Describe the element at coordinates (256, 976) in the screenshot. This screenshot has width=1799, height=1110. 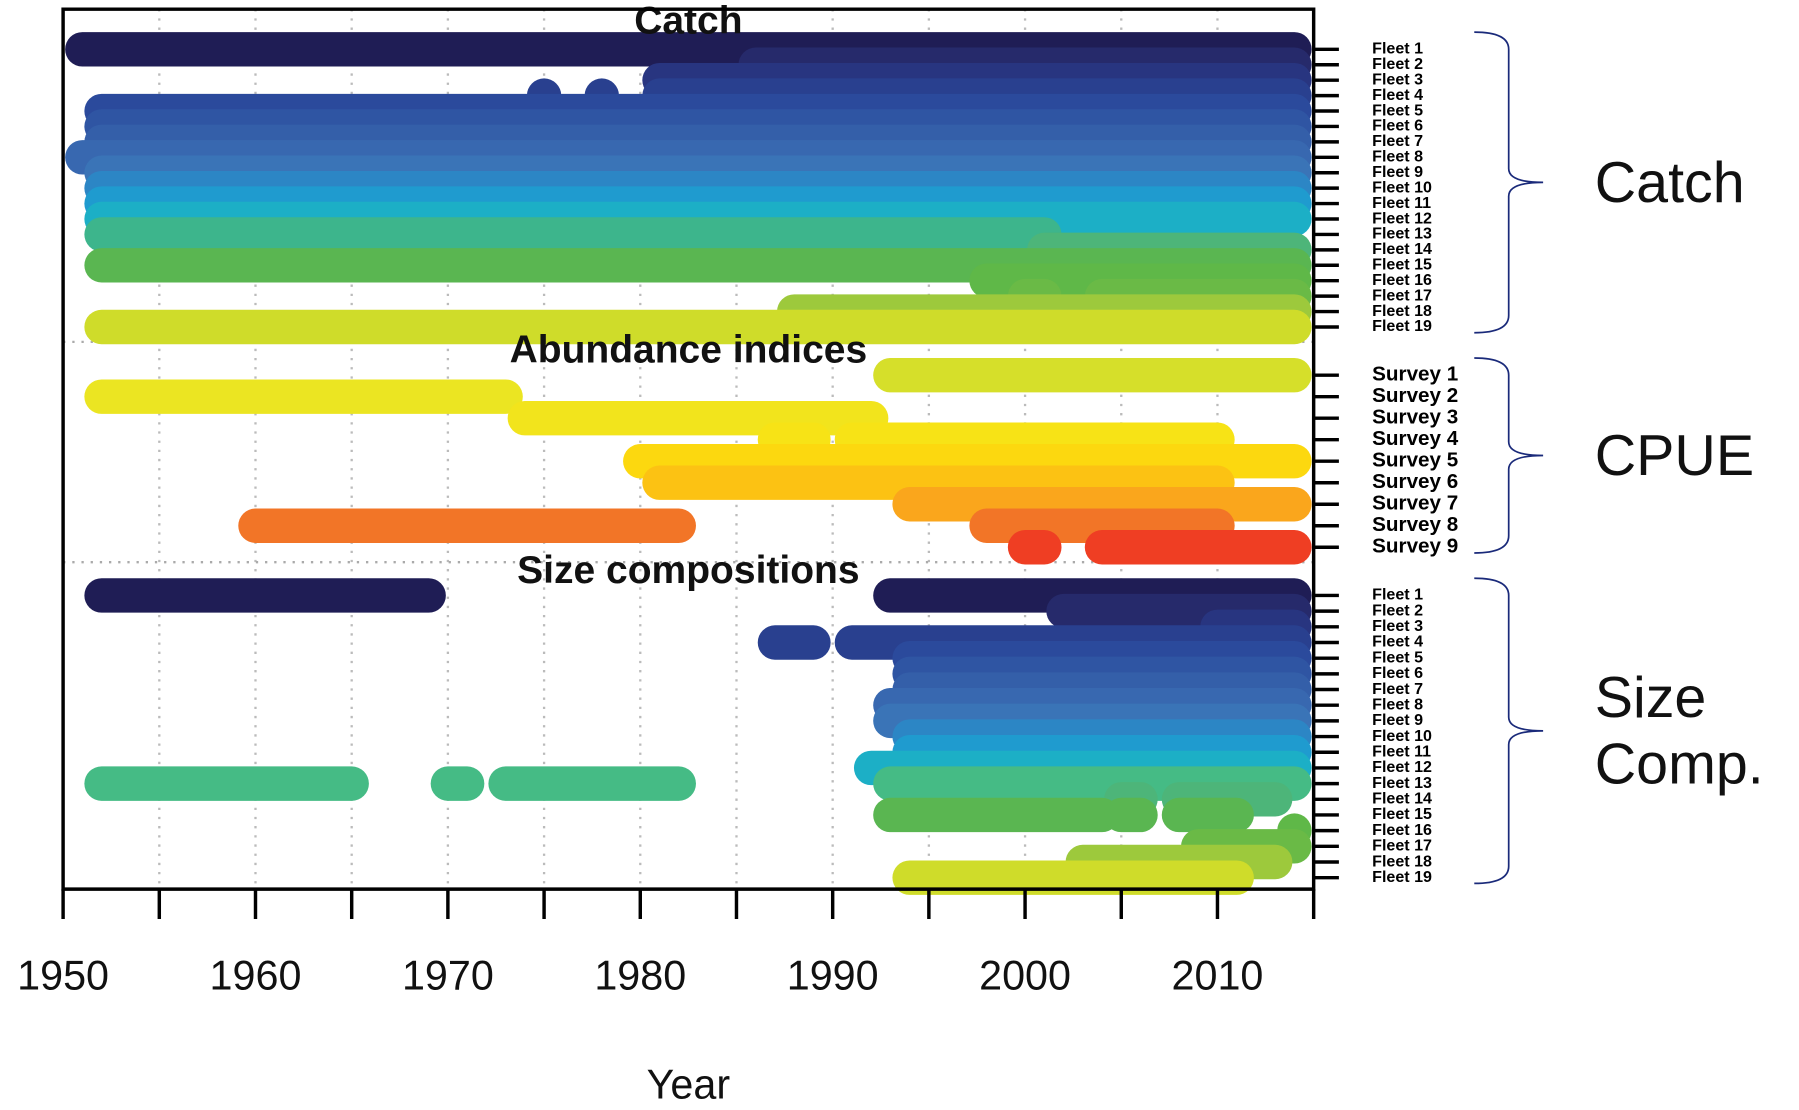
I see `x-tick-label: 1960` at that location.